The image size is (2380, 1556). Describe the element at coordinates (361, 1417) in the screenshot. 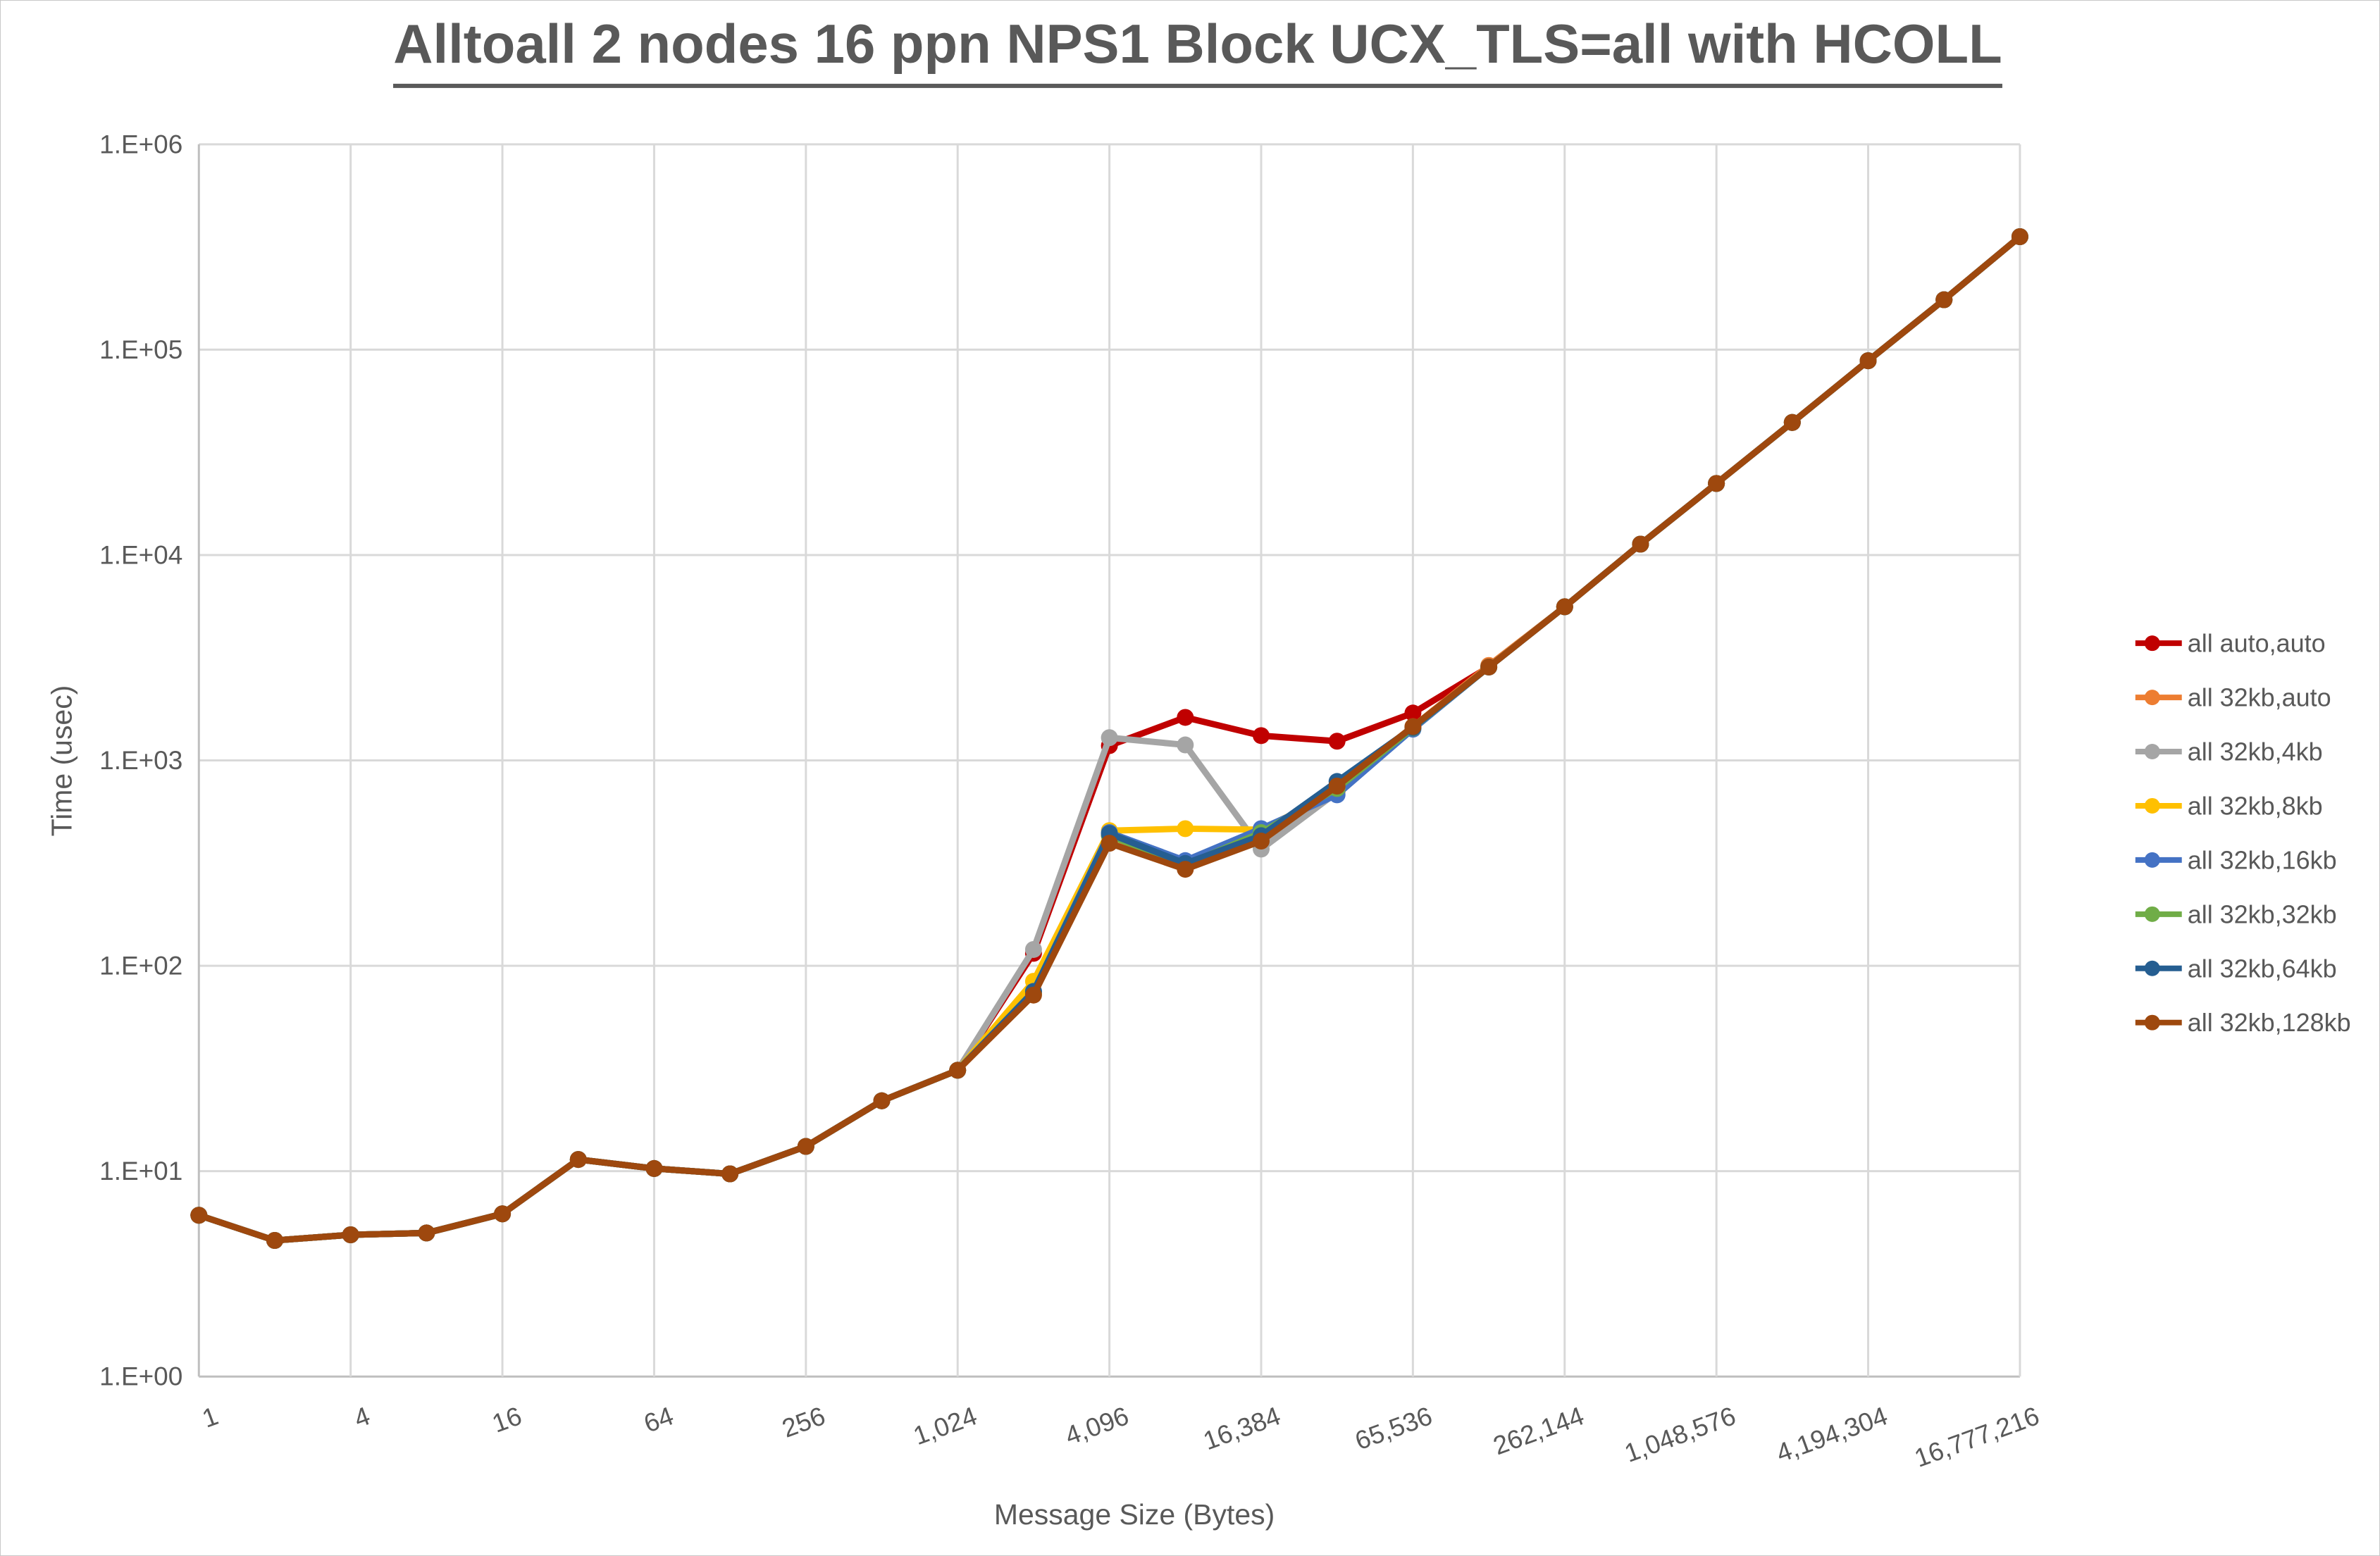

I see `x-tick-label: 4` at that location.